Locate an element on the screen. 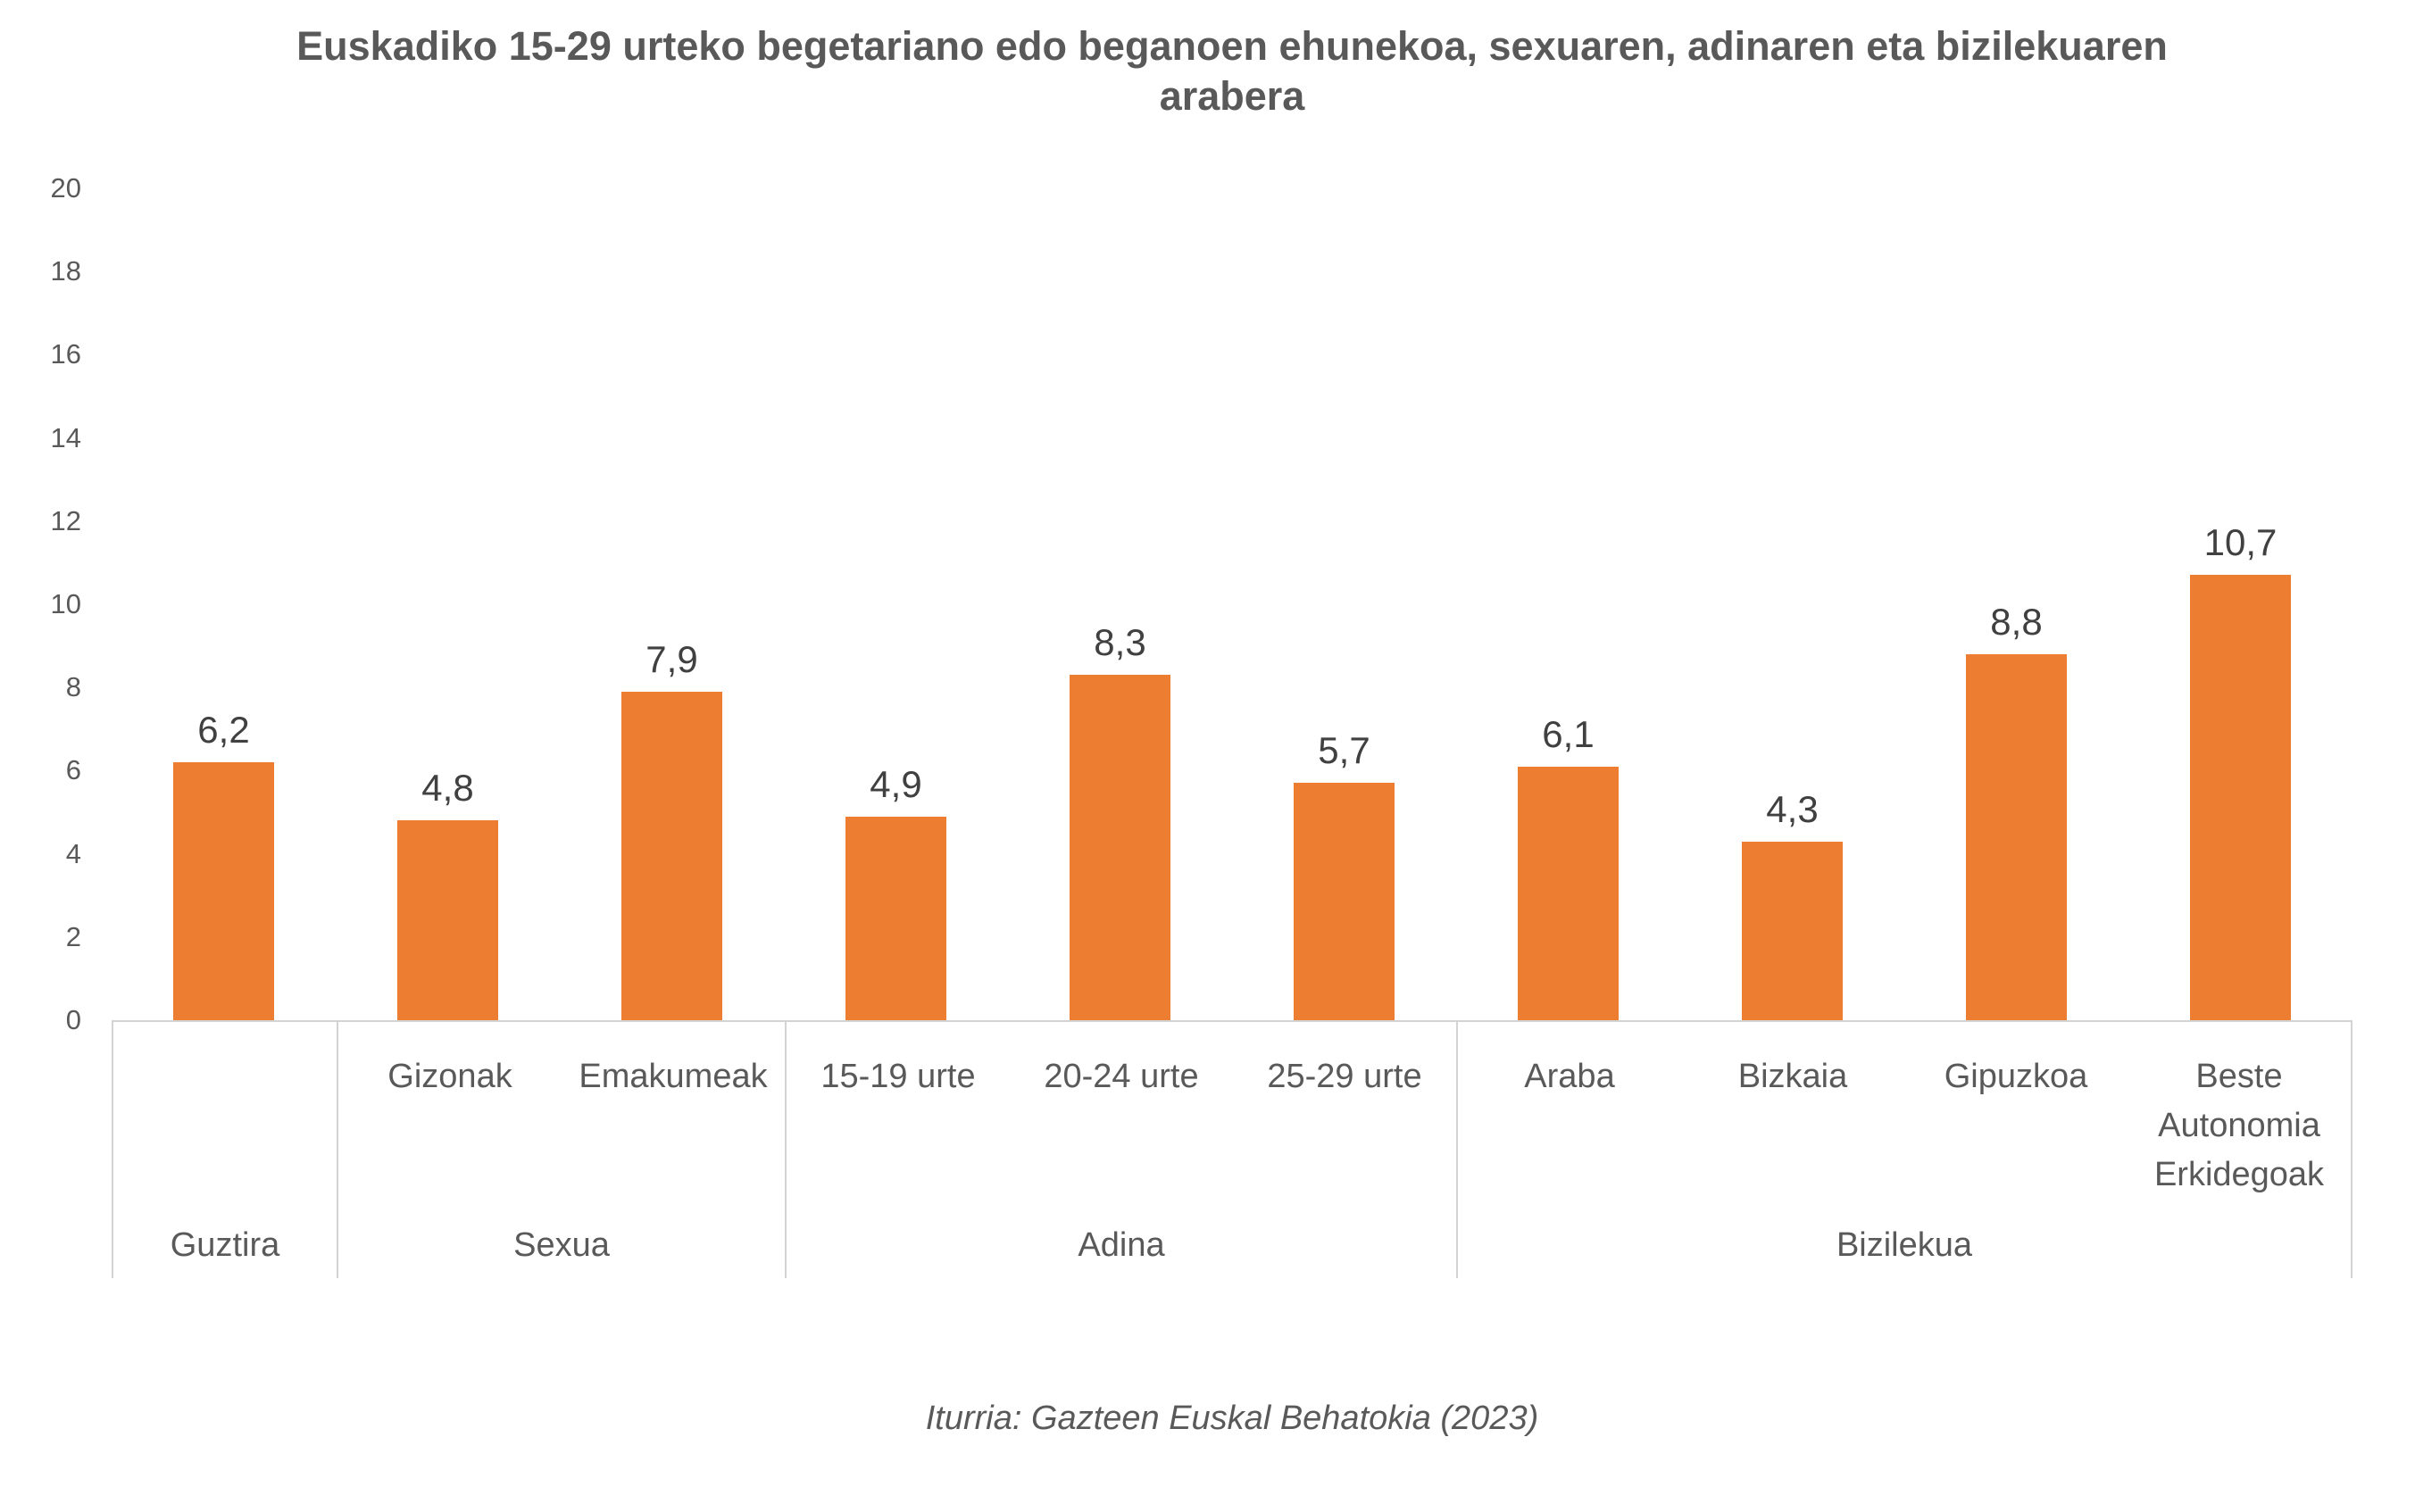  category-label: 20-24 urte is located at coordinates (1121, 1076).